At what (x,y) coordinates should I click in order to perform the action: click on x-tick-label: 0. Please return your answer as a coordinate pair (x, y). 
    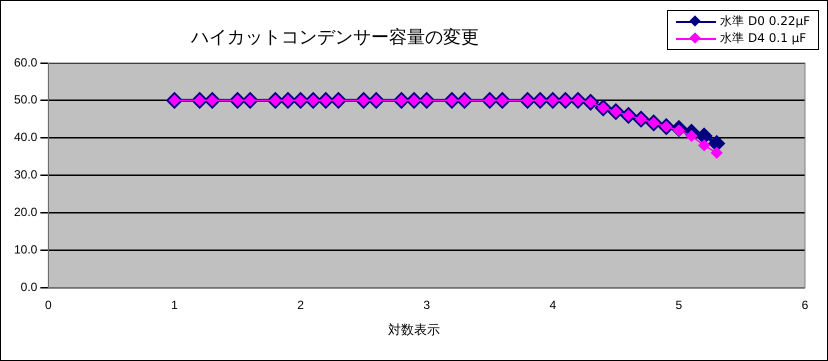
    Looking at the image, I should click on (48, 305).